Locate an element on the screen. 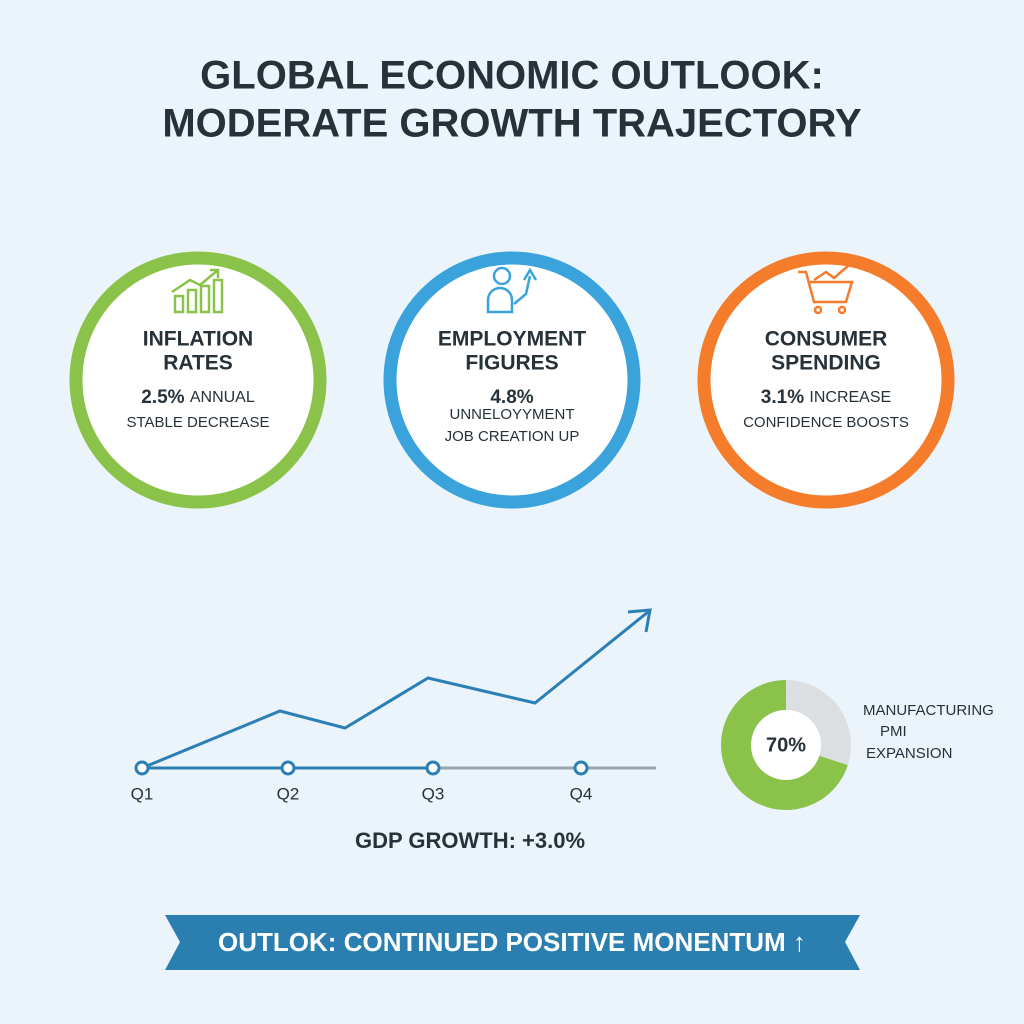  gauge-caption: PMI is located at coordinates (893, 731).